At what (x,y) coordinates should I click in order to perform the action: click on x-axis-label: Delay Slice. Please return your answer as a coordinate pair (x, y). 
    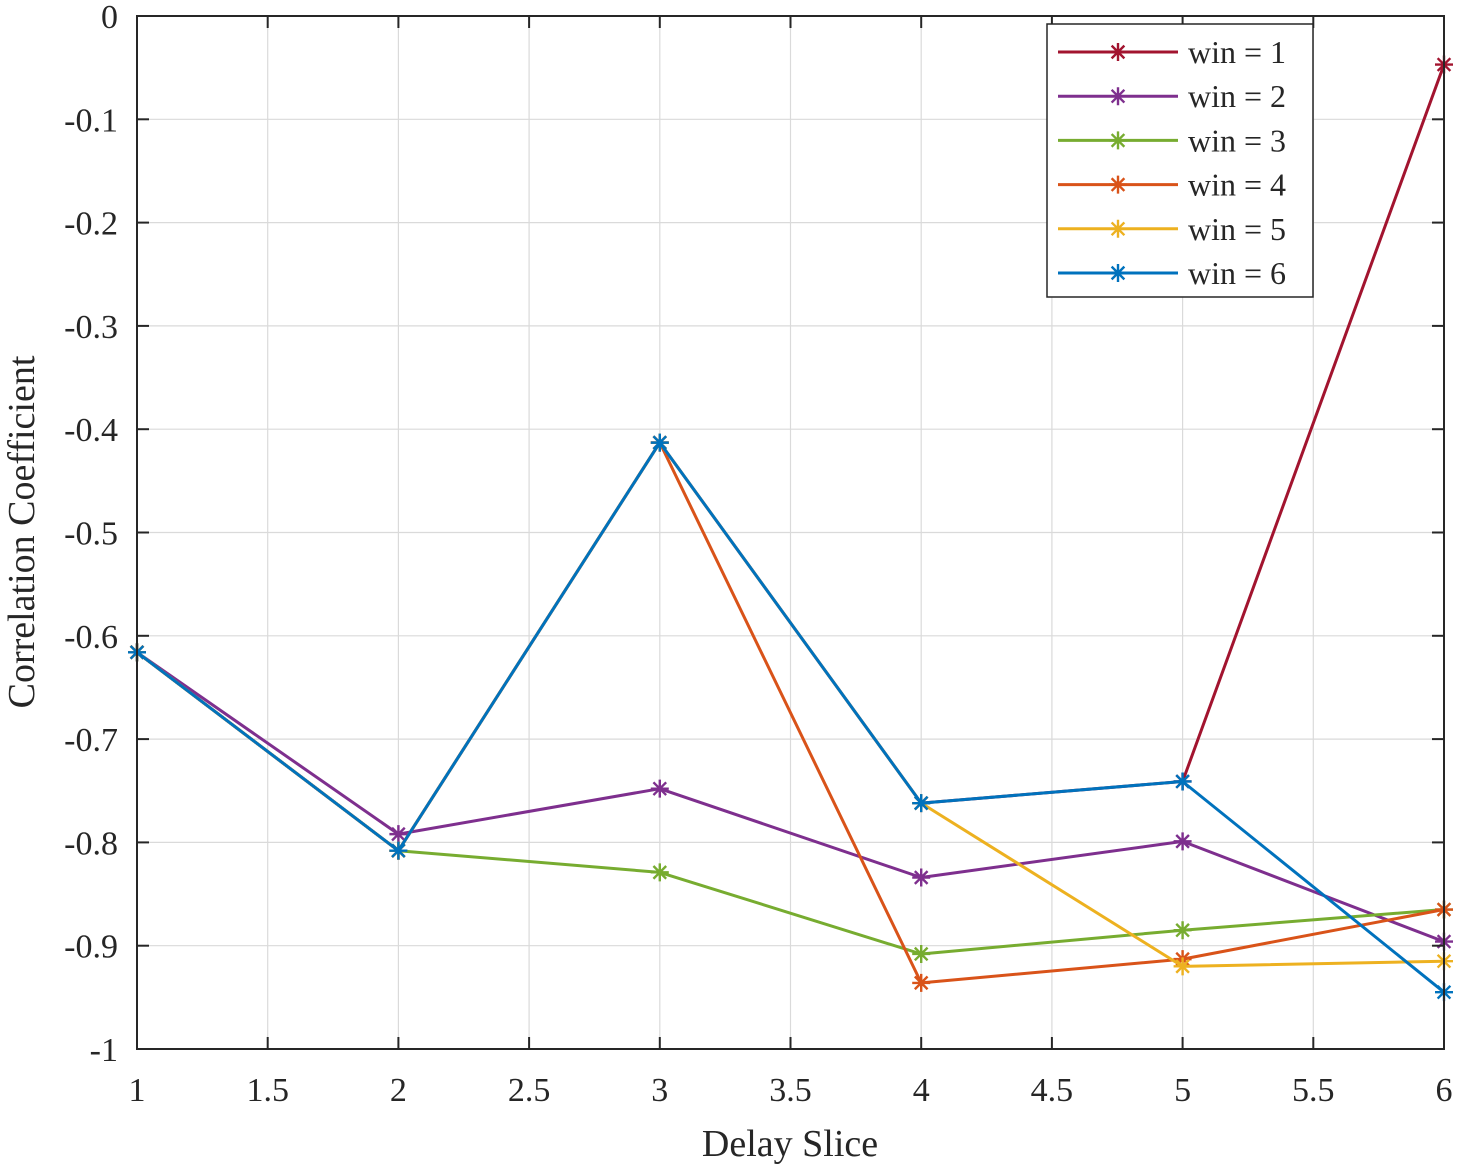
    Looking at the image, I should click on (790, 1144).